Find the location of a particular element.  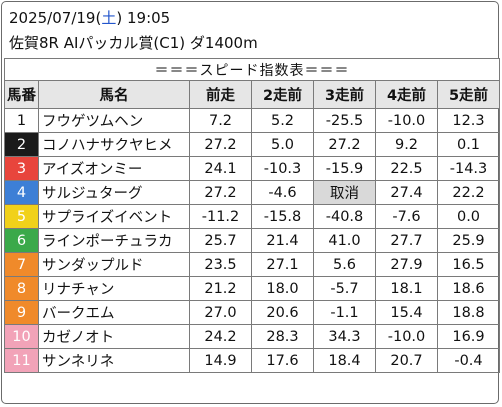

speed-index-cell: 22.2 is located at coordinates (468, 192).